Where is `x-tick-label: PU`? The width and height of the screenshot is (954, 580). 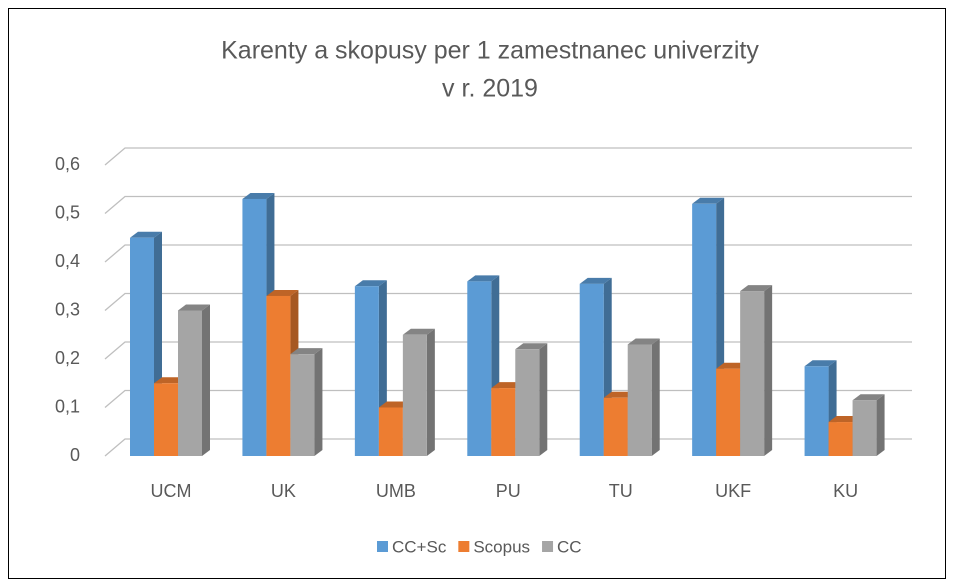 x-tick-label: PU is located at coordinates (508, 491).